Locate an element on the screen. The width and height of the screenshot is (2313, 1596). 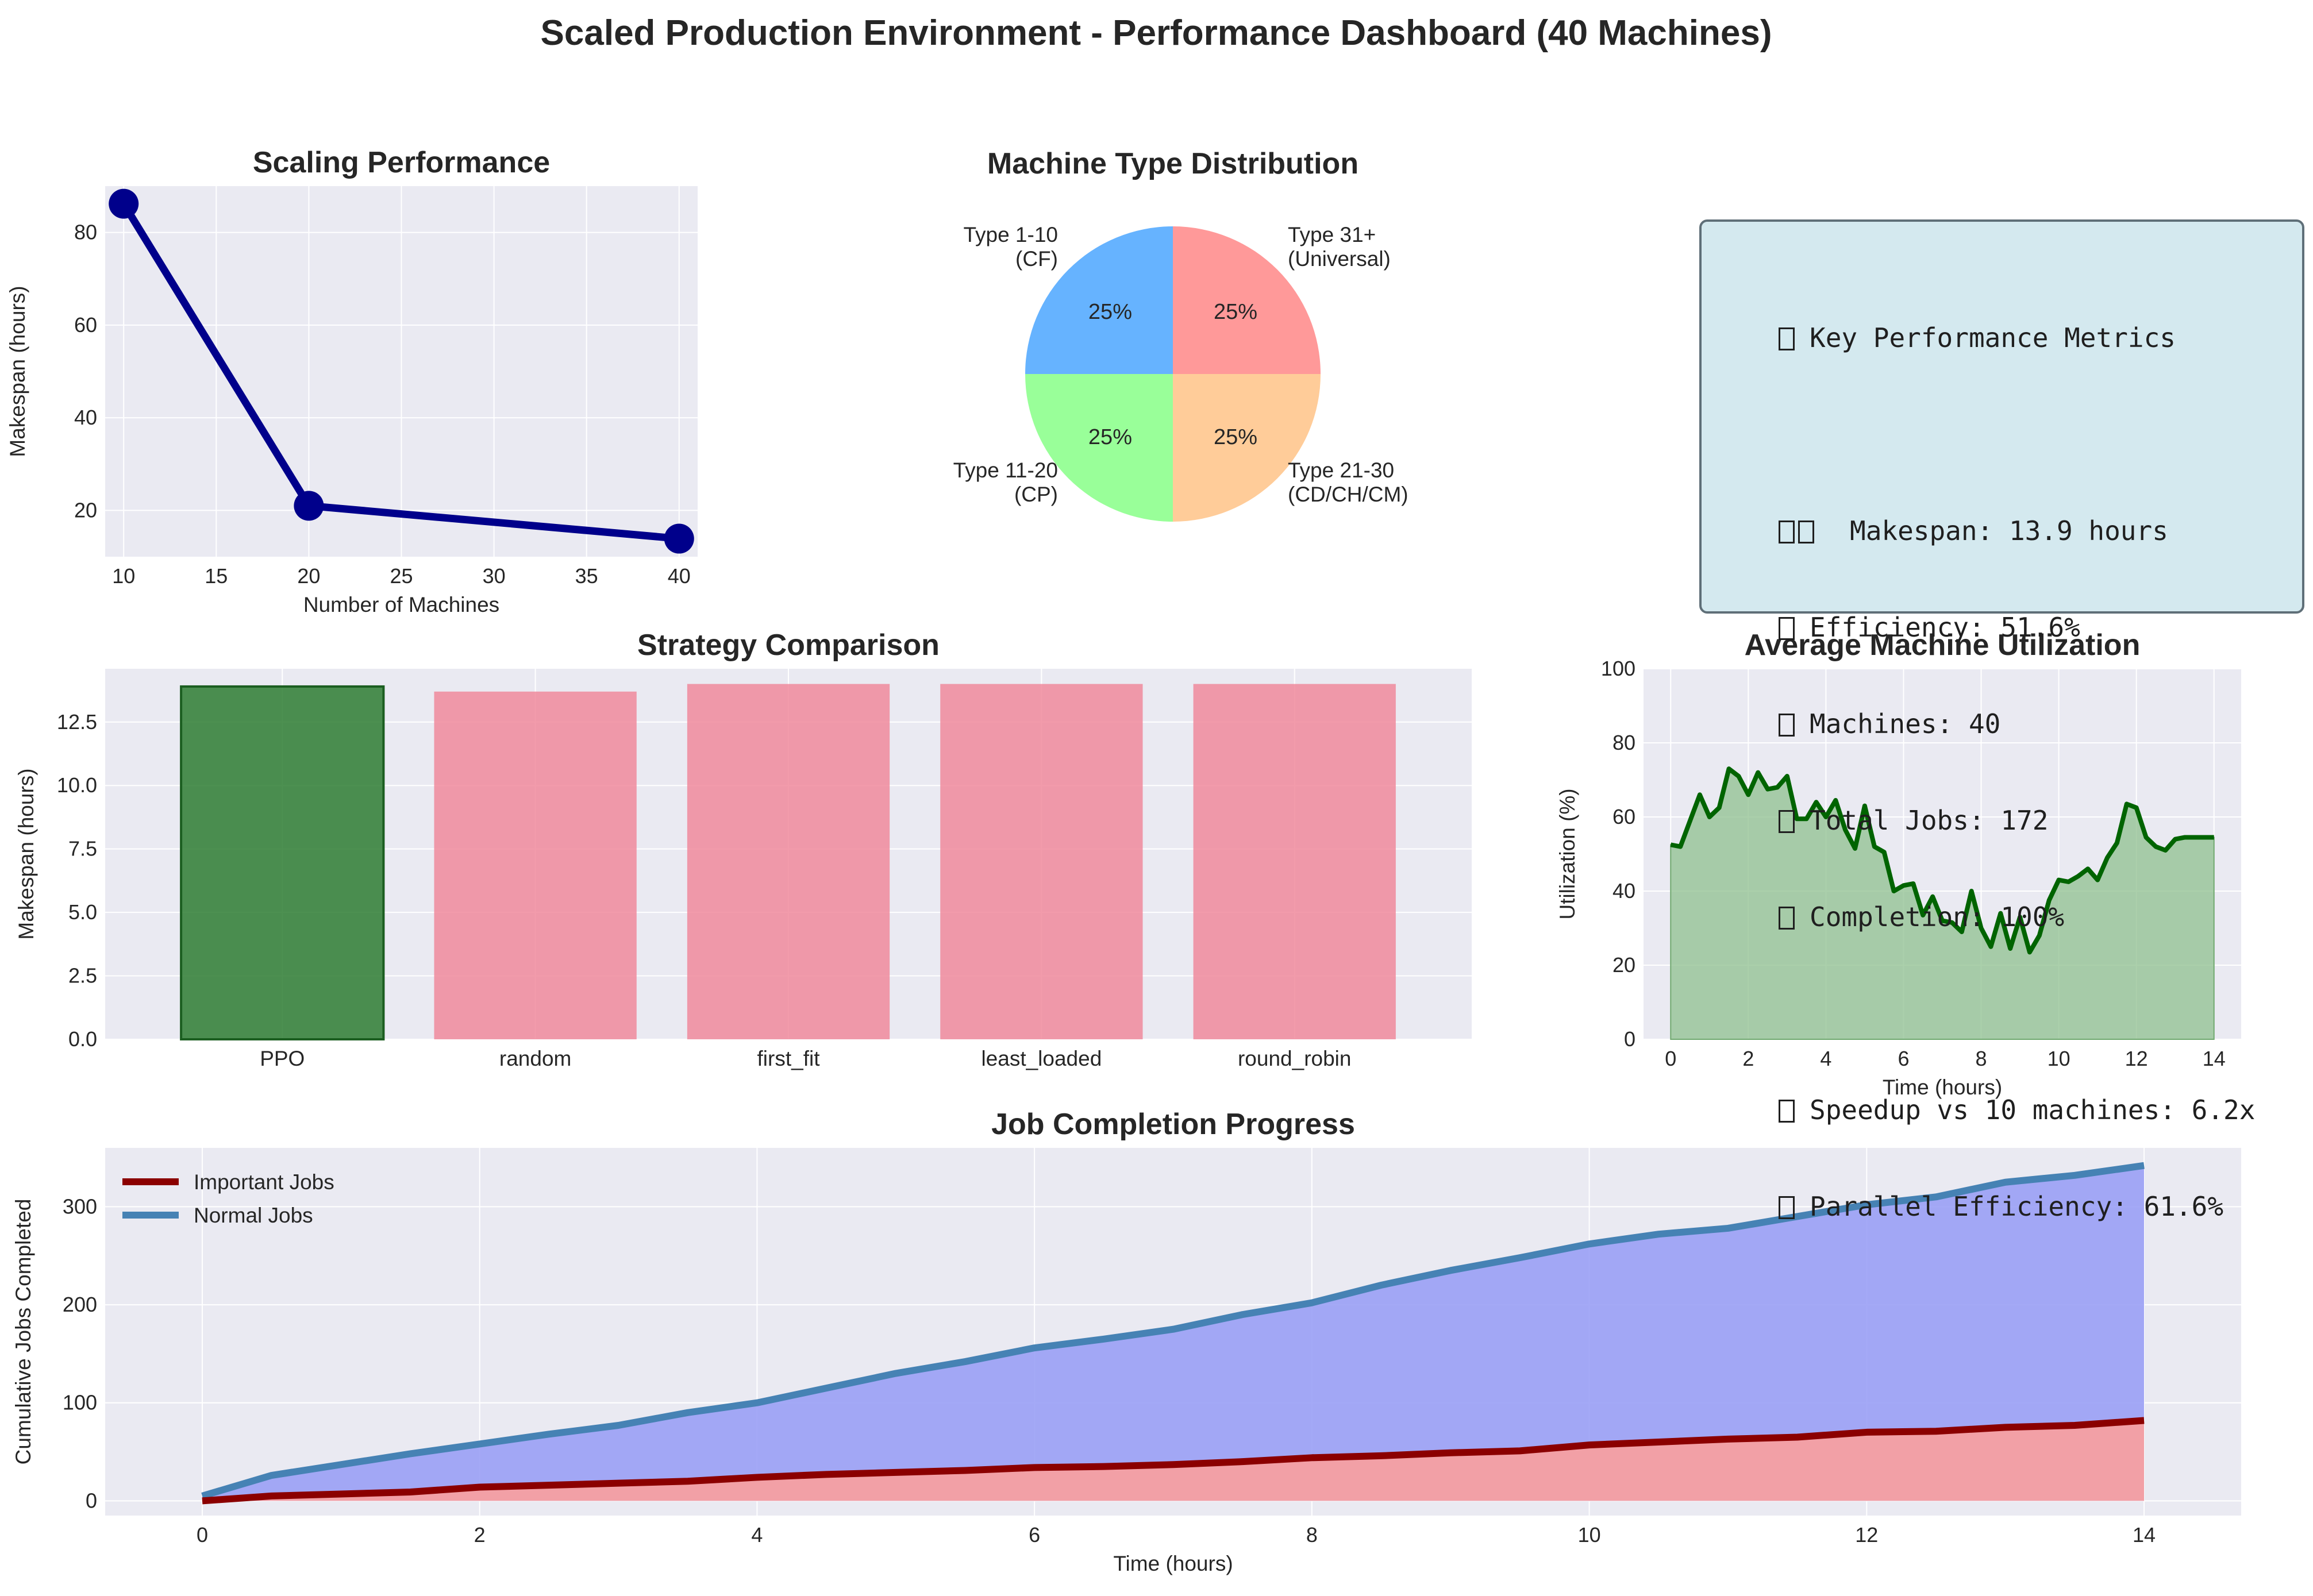
metrics-title-row: Key Performance Metrics is located at coordinates (2040, 338).